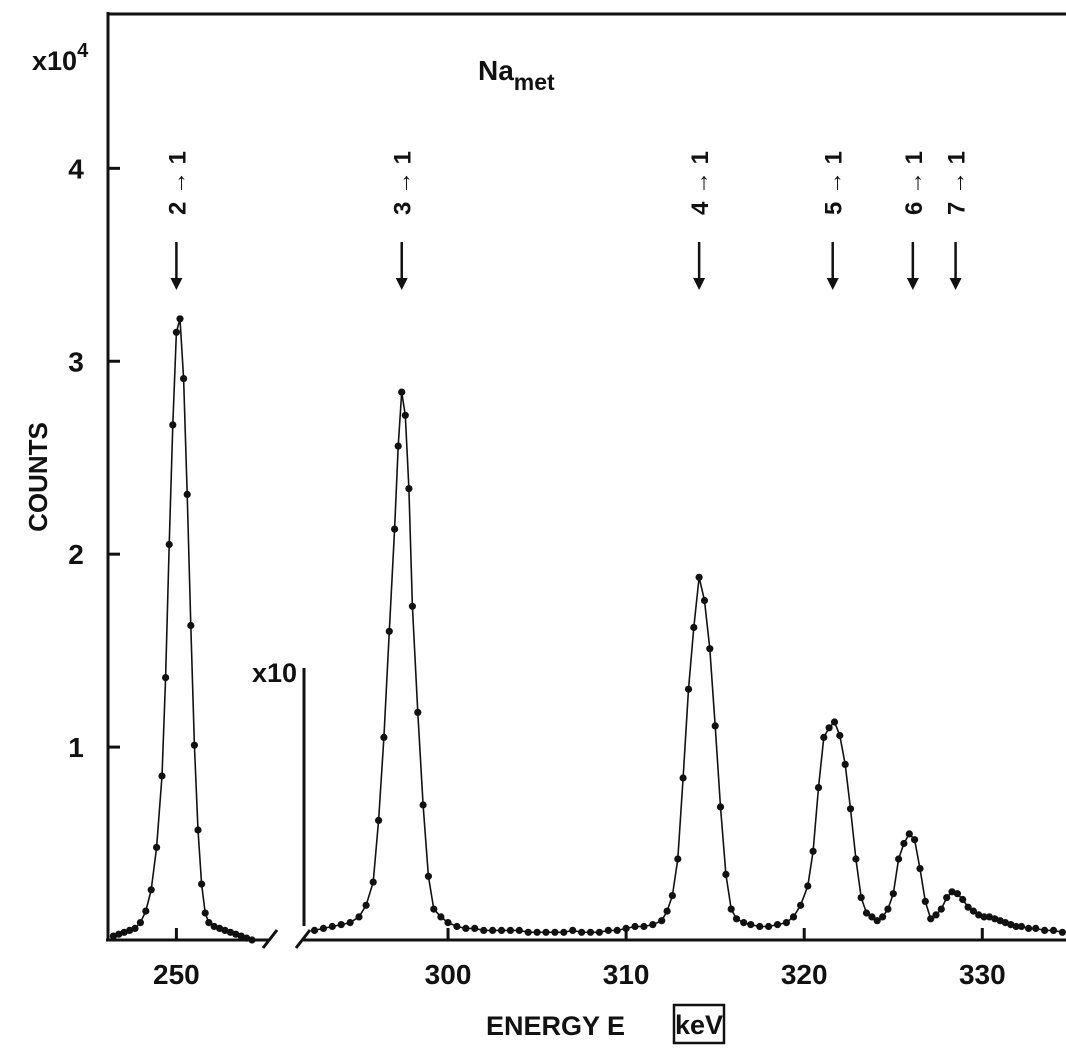 The image size is (1066, 1048). I want to click on x-tick-label: 310, so click(626, 974).